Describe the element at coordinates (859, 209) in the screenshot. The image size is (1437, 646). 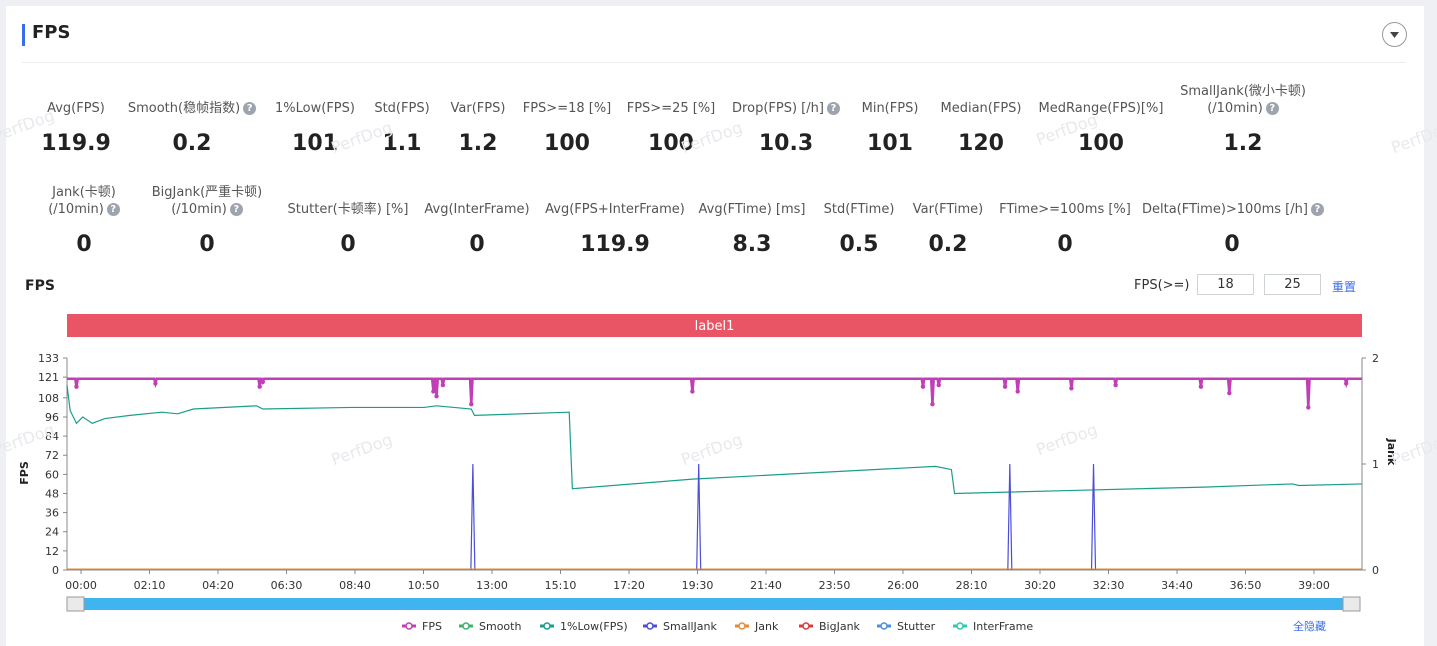
I see `metric-label-text: Std(FTime)` at that location.